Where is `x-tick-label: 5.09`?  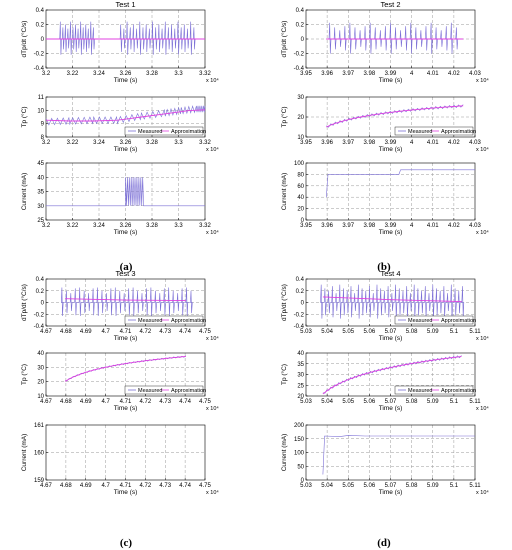 x-tick-label: 5.09 is located at coordinates (433, 486).